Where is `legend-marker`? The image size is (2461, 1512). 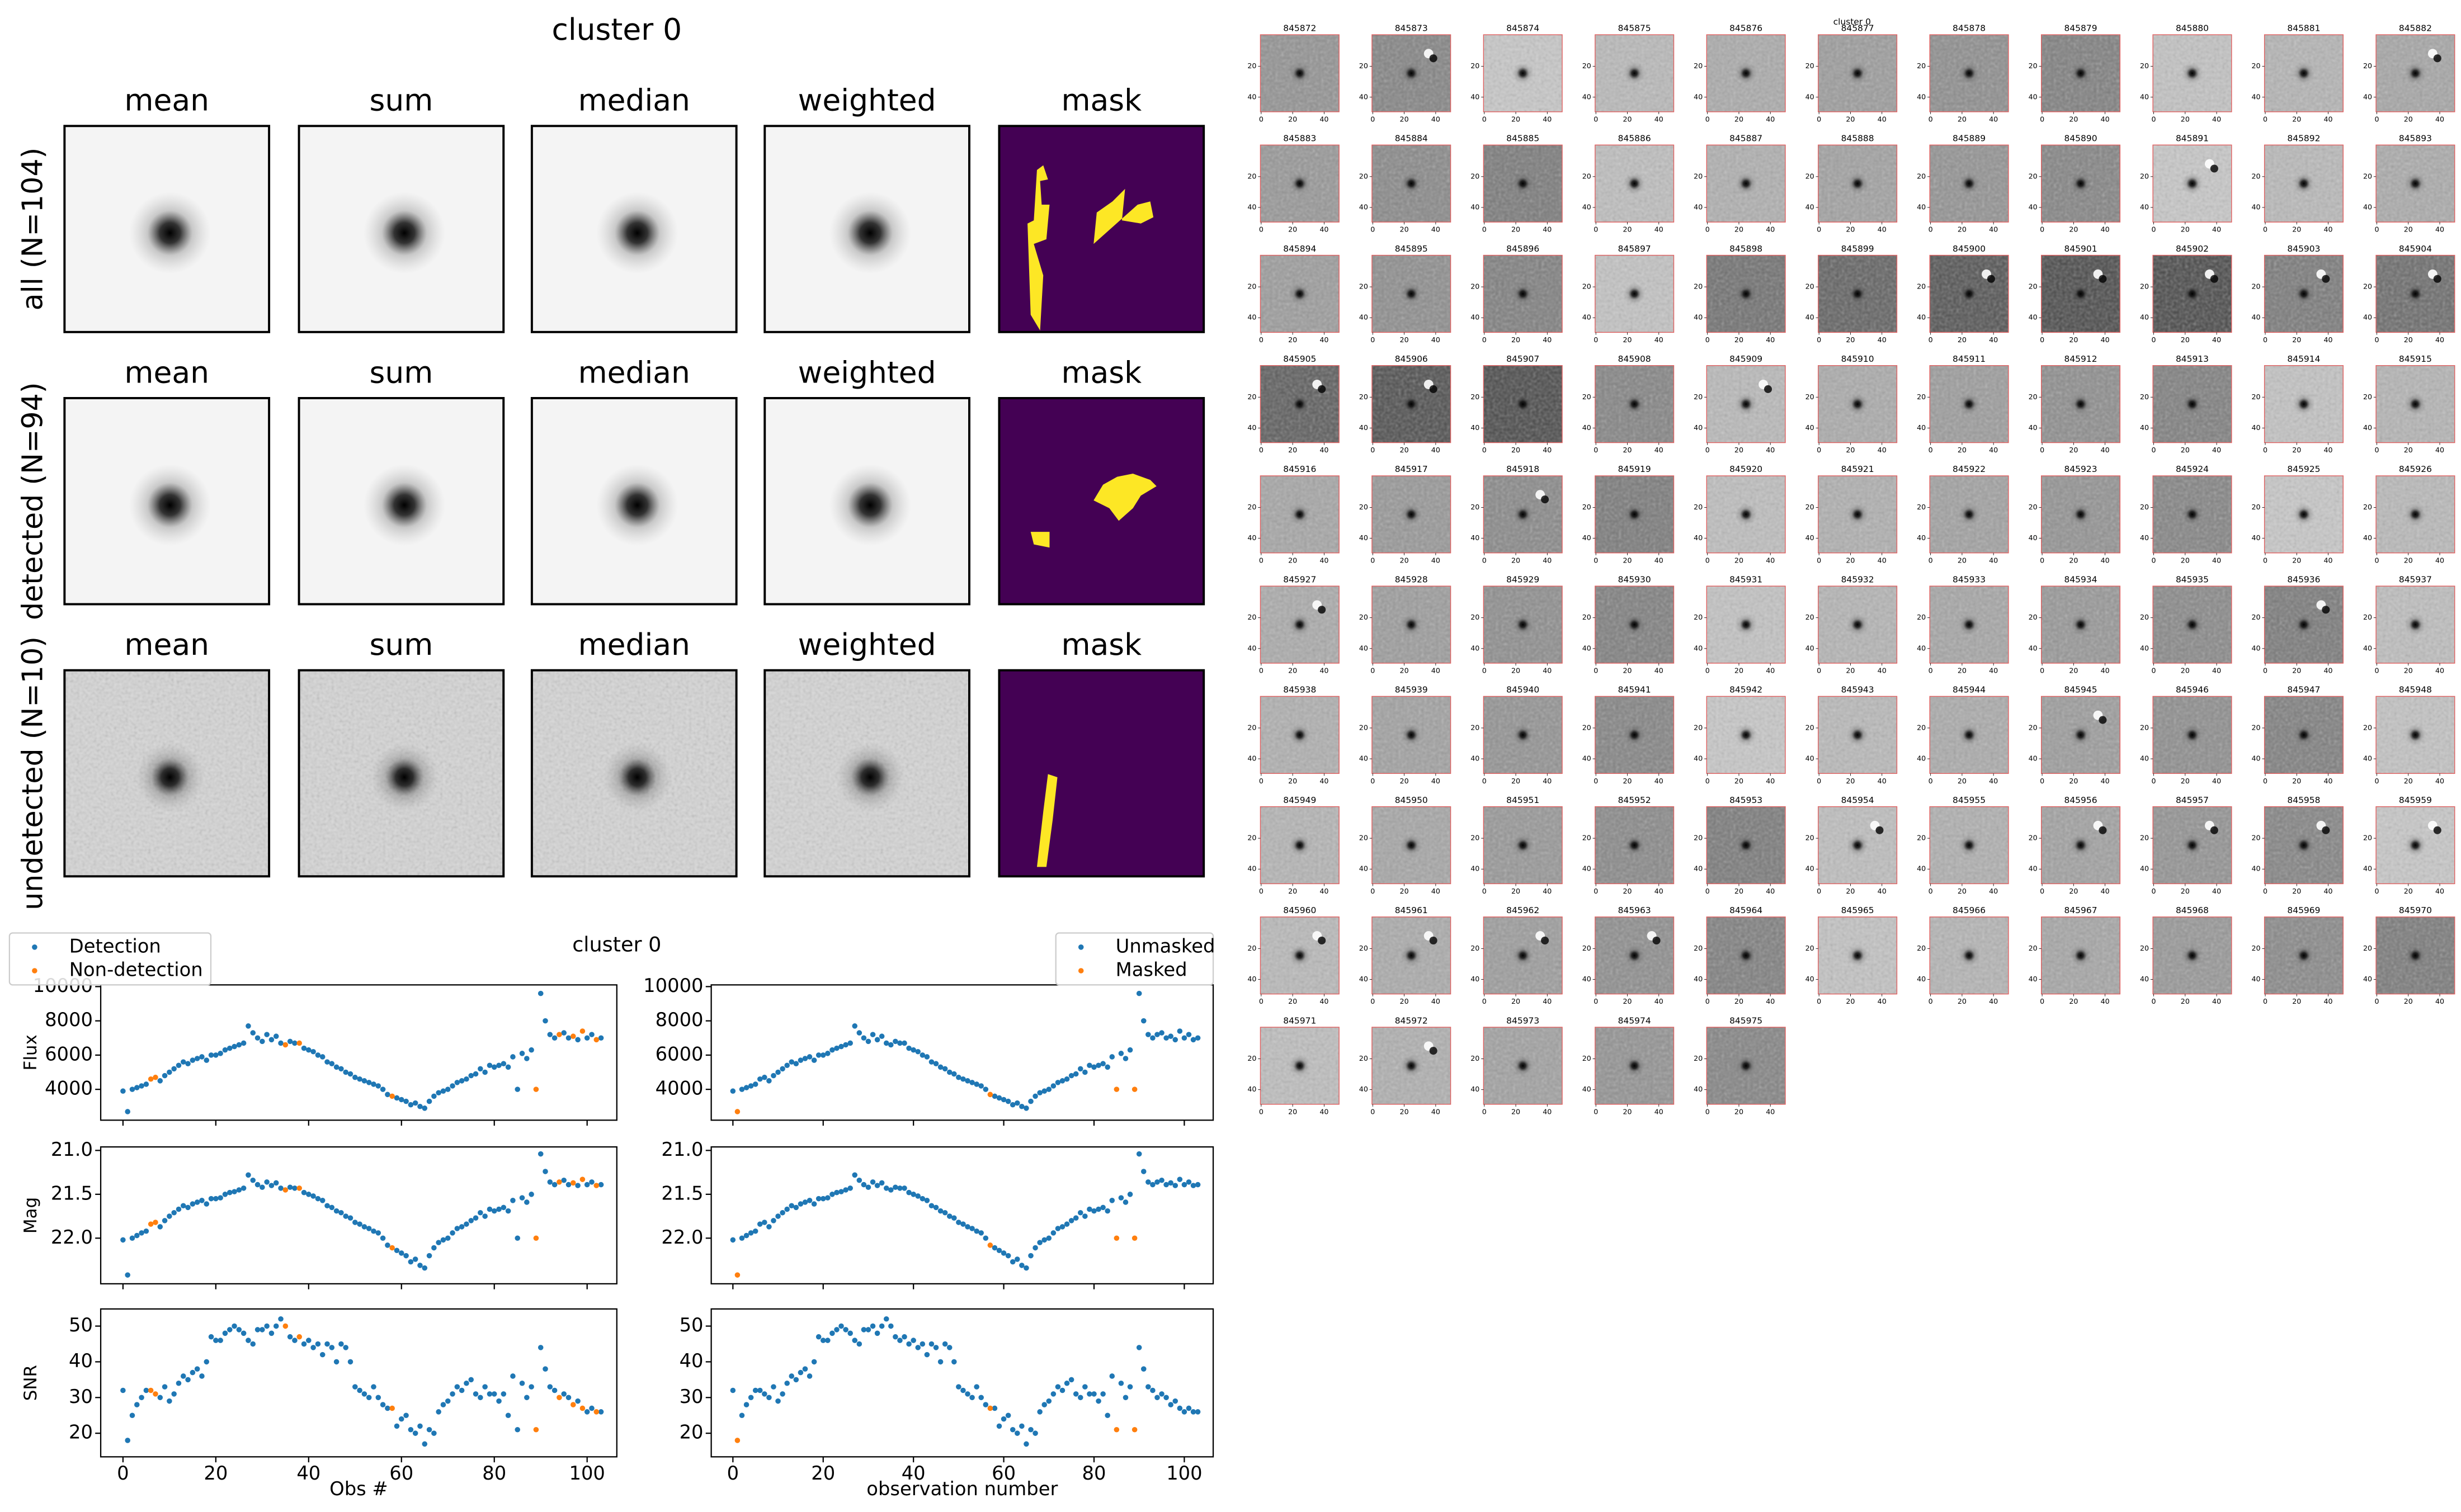 legend-marker is located at coordinates (1081, 971).